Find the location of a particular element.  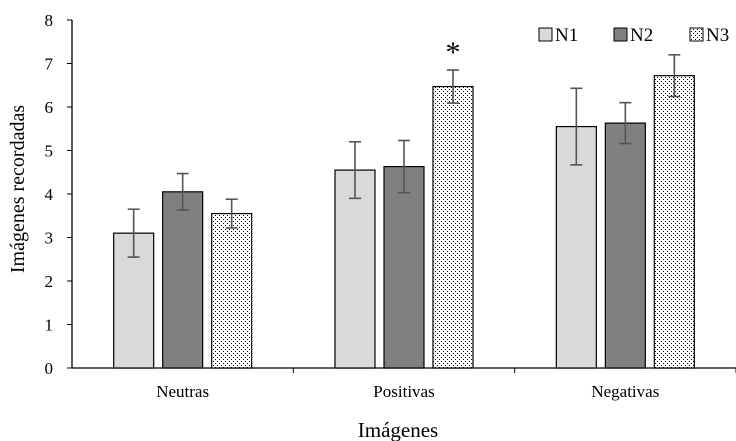

x-axis-label: Imágenes is located at coordinates (398, 429).